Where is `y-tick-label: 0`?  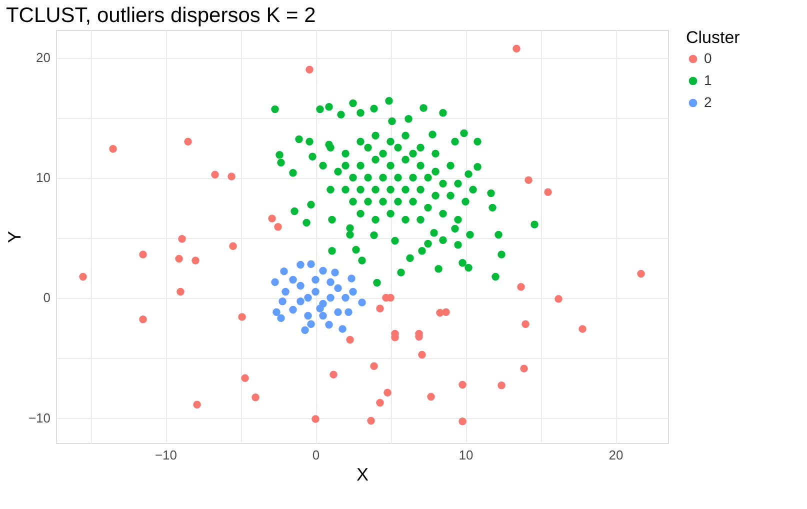
y-tick-label: 0 is located at coordinates (46, 298).